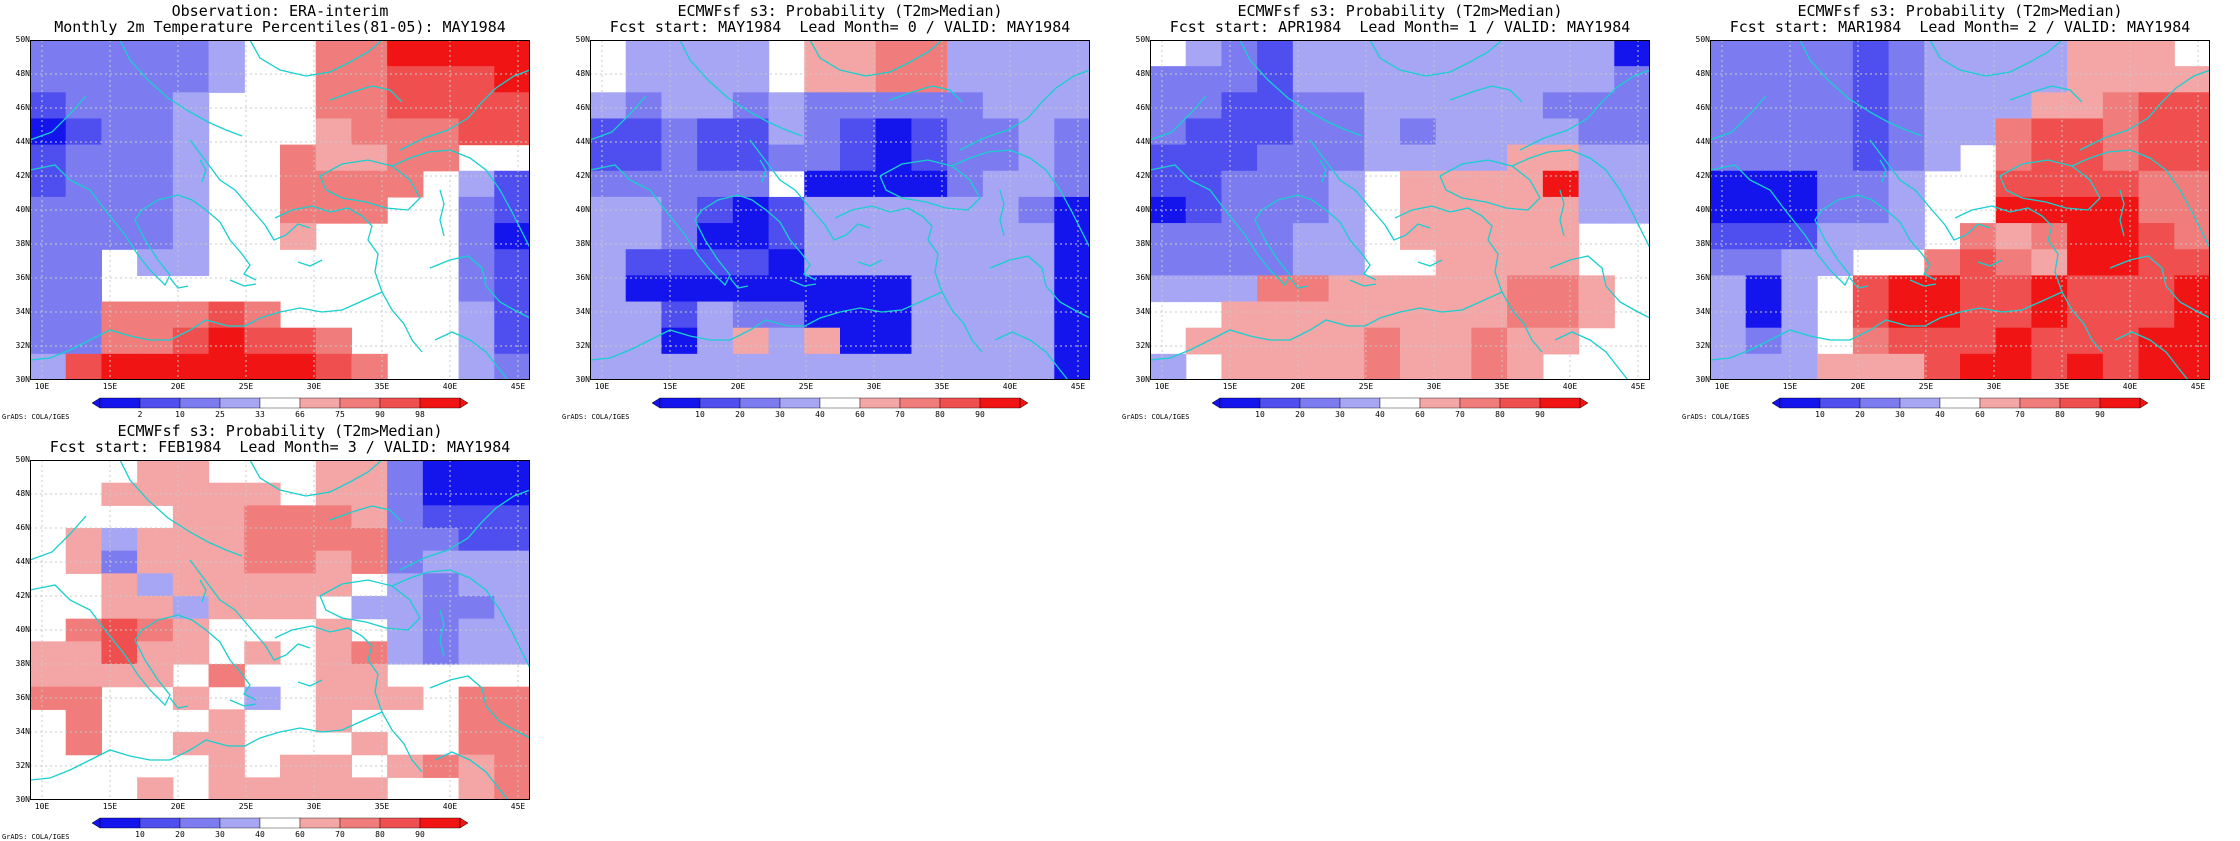  Describe the element at coordinates (980, 414) in the screenshot. I see `colorbar-label: 90` at that location.